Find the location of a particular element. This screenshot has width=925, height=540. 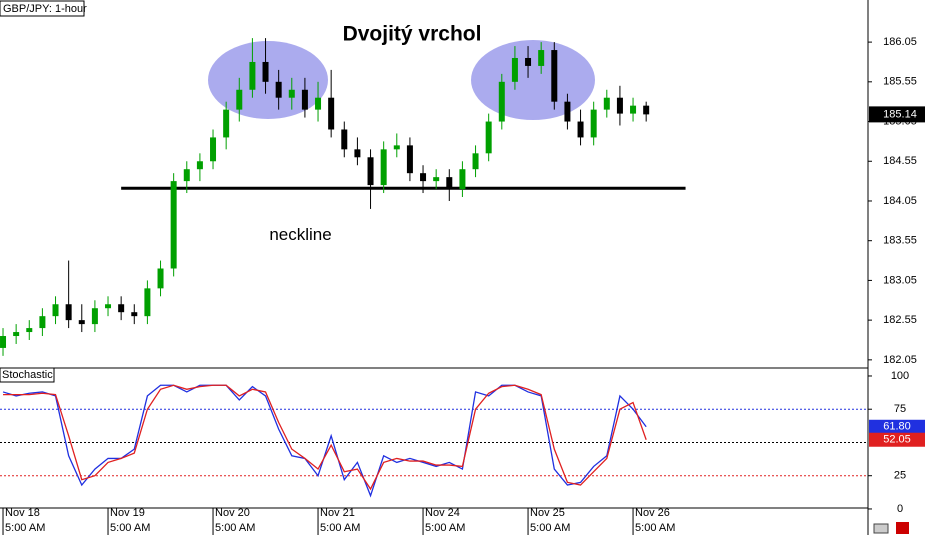

price-box is located at coordinates (897, 114).